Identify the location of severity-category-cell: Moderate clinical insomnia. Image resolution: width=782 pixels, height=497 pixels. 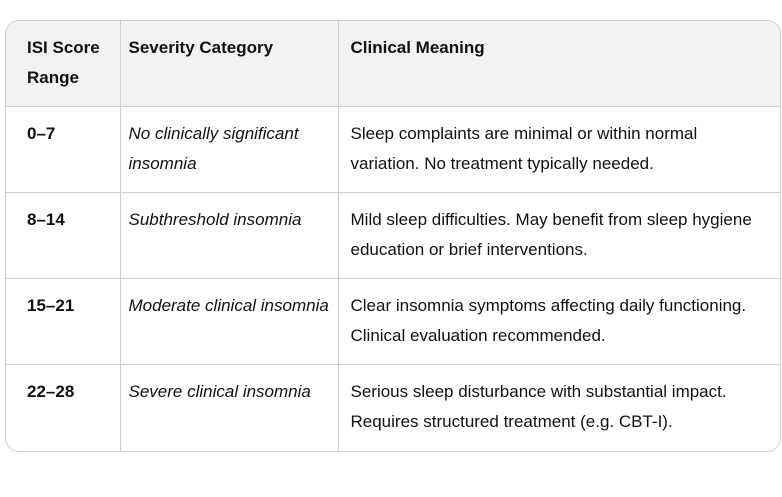
(229, 321).